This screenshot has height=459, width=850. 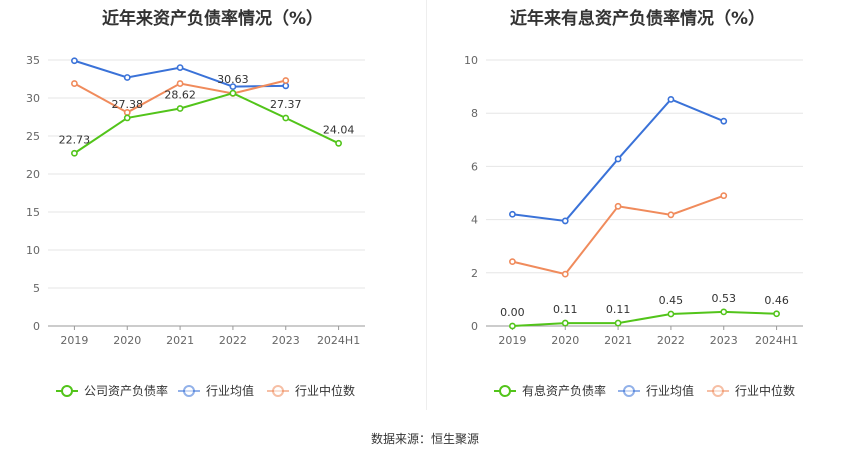 I want to click on panel-divider, so click(x=426, y=205).